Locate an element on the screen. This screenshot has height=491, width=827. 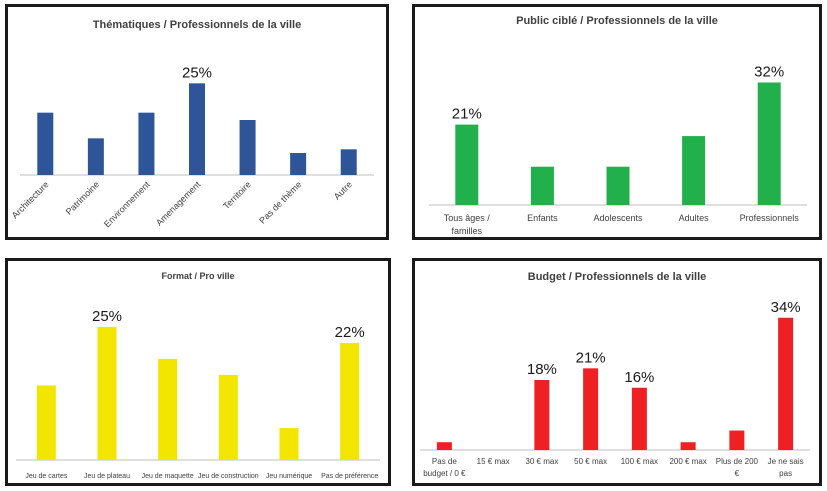
x-tick-label: 200 € max is located at coordinates (687, 461).